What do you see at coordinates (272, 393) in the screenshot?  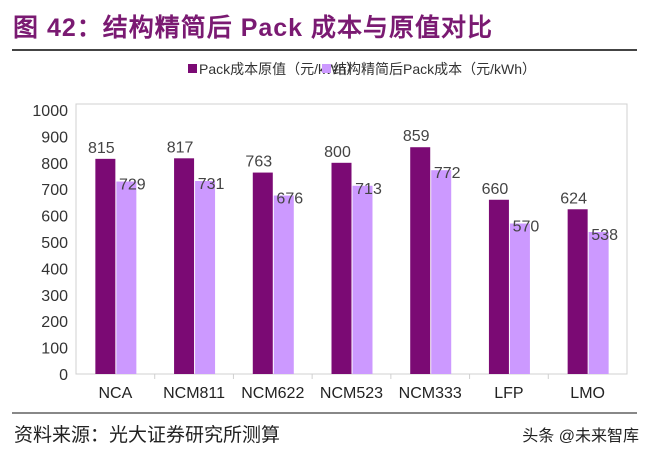 I see `x-tick-label: NCM622` at bounding box center [272, 393].